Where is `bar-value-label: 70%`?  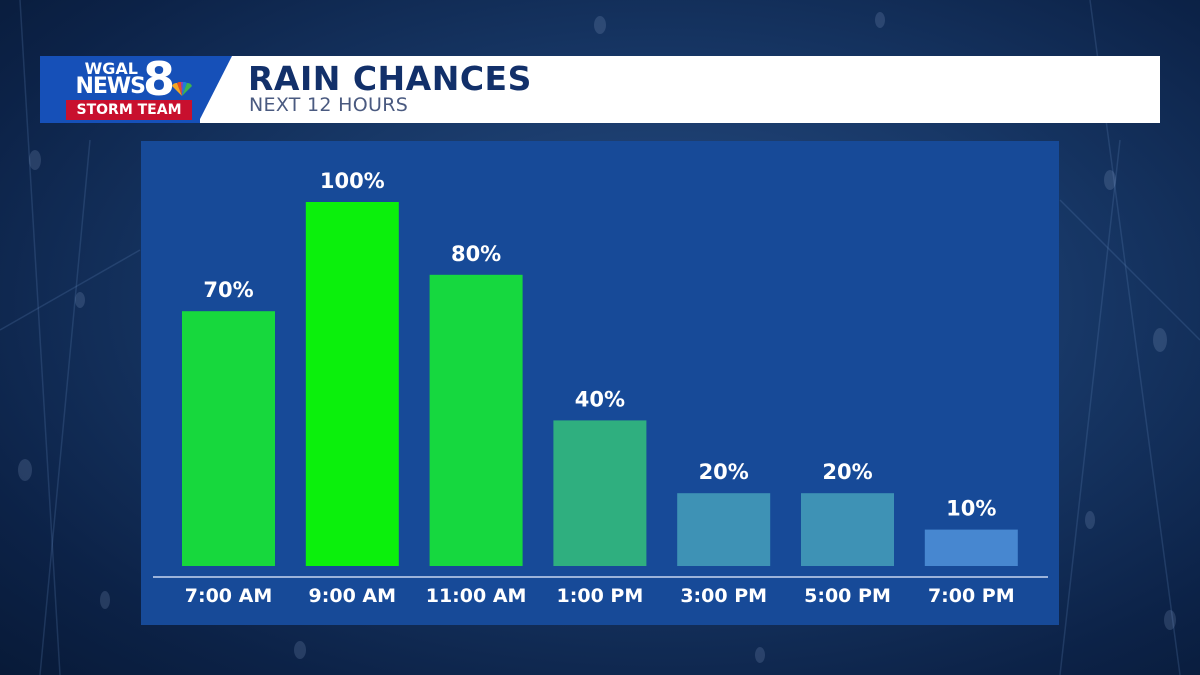 bar-value-label: 70% is located at coordinates (228, 290).